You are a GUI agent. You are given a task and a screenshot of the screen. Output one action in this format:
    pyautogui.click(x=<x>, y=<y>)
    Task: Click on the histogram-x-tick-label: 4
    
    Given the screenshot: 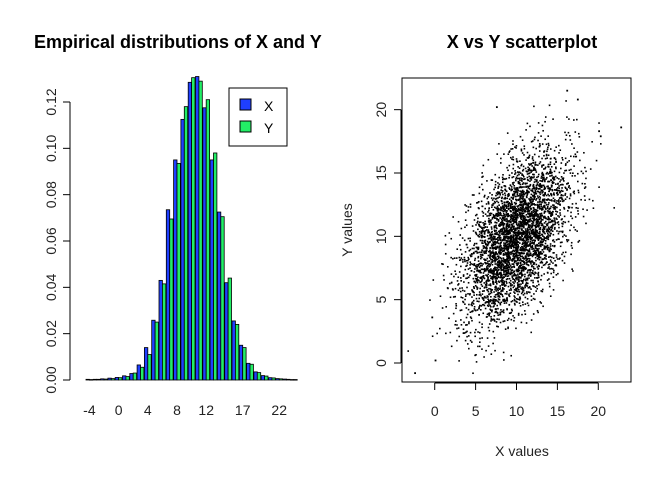 What is the action you would take?
    pyautogui.click(x=148, y=410)
    